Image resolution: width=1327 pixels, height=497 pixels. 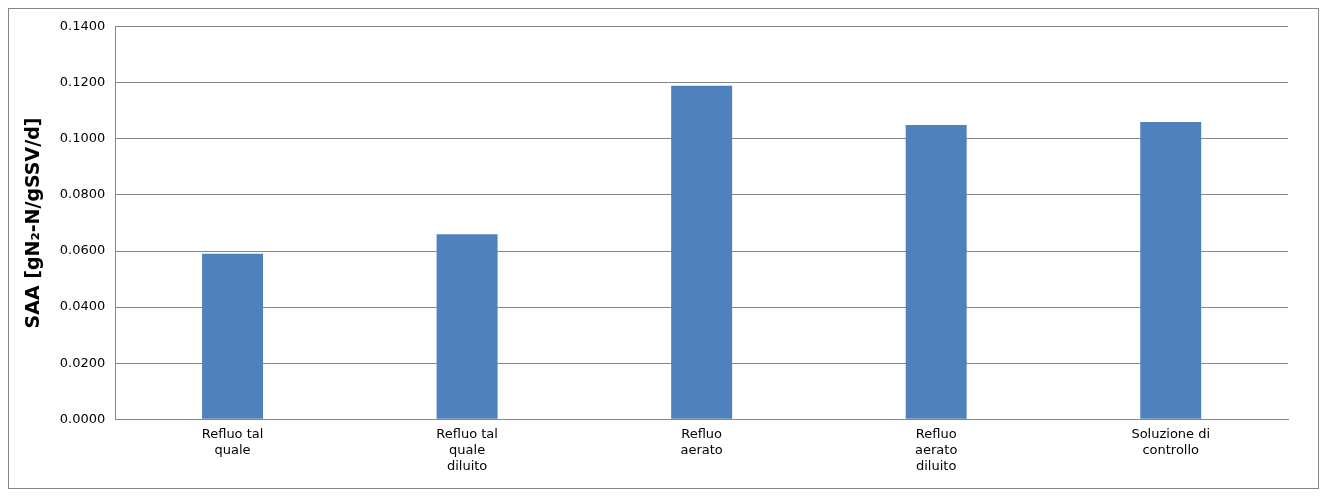 I want to click on x-tick-label: Refluo tal quale, so click(x=232, y=441).